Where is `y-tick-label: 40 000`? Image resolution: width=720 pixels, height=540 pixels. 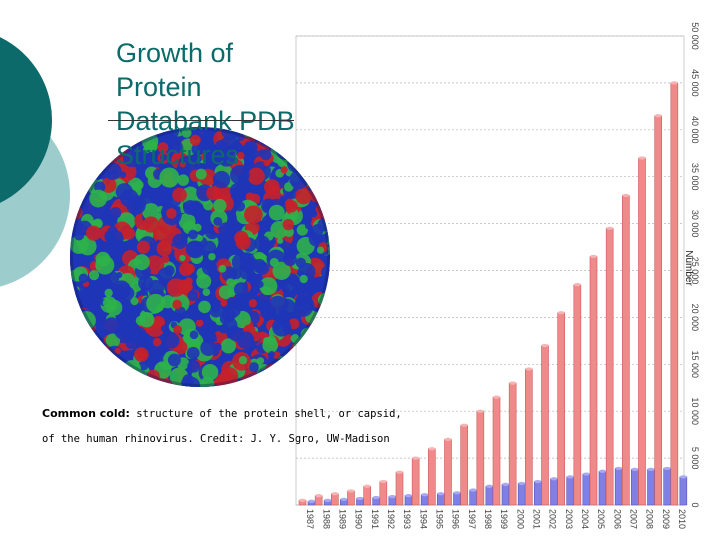 y-tick-label: 40 000 is located at coordinates (695, 130).